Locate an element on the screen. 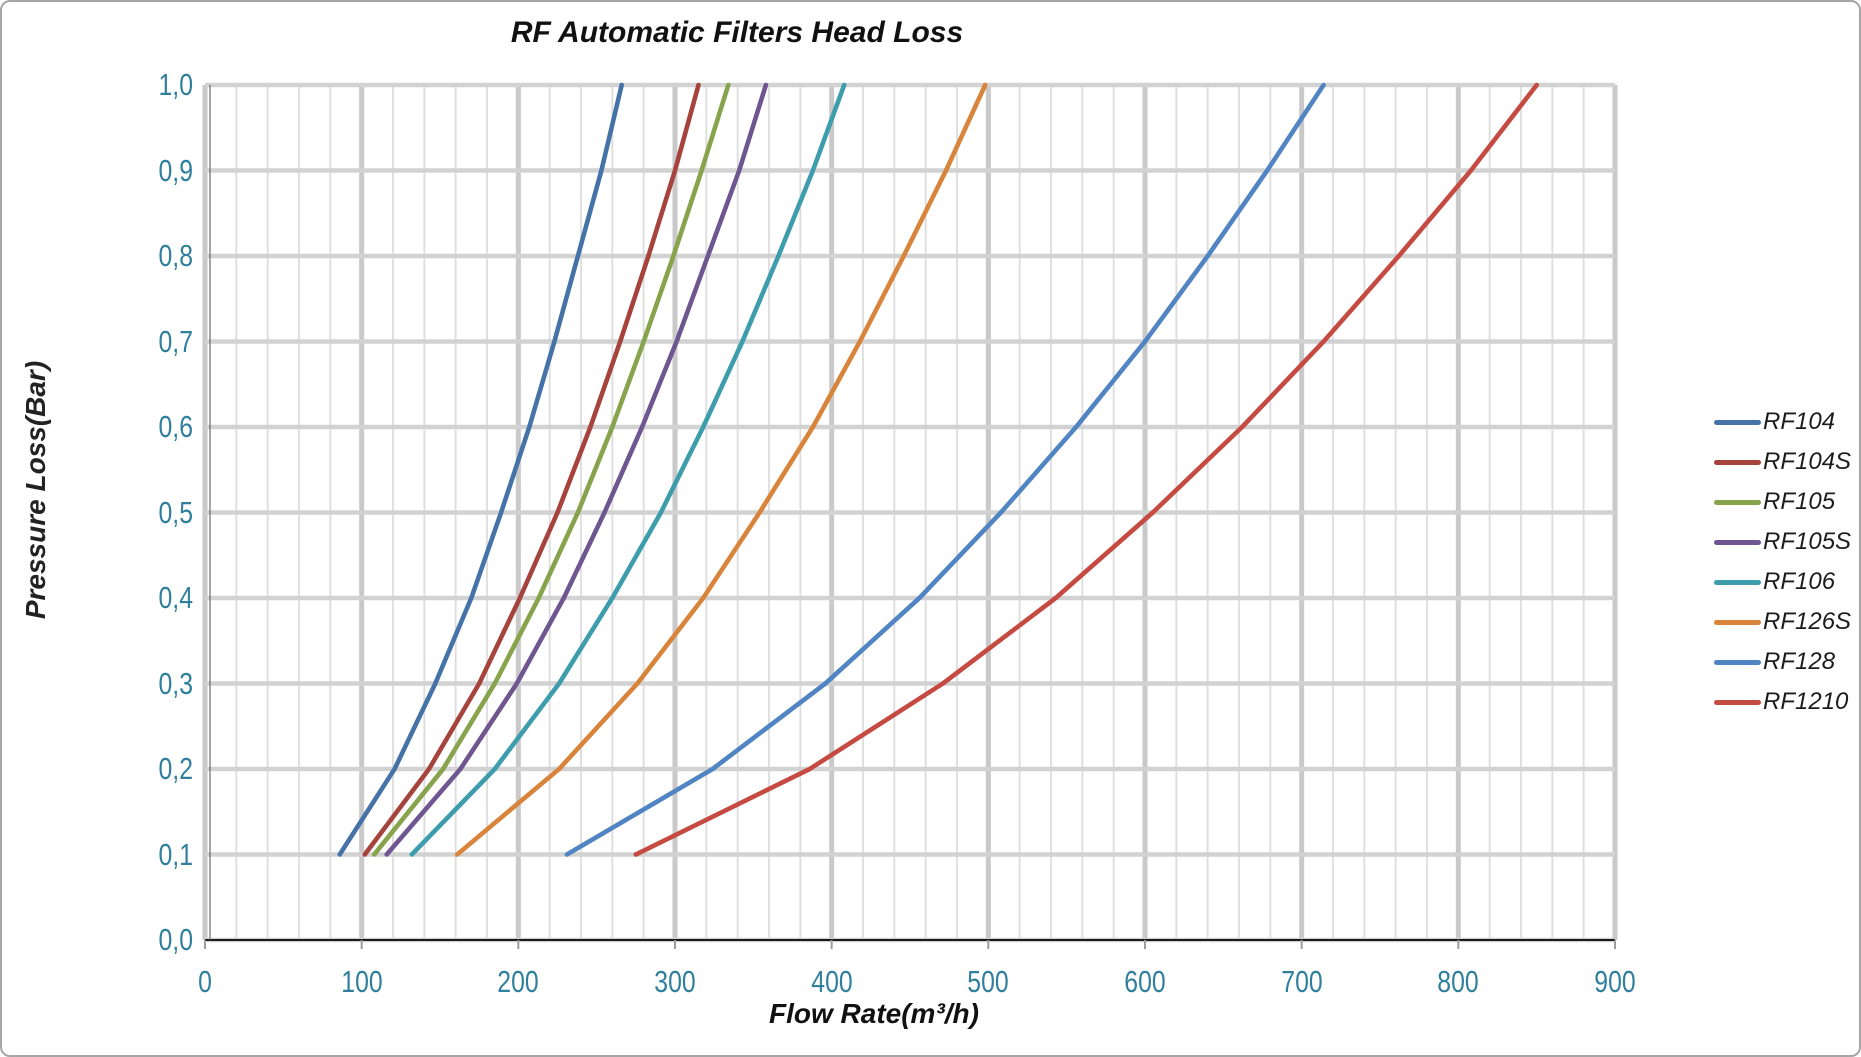 Image resolution: width=1861 pixels, height=1057 pixels. legend-item-RF104S: RF104S is located at coordinates (1782, 462).